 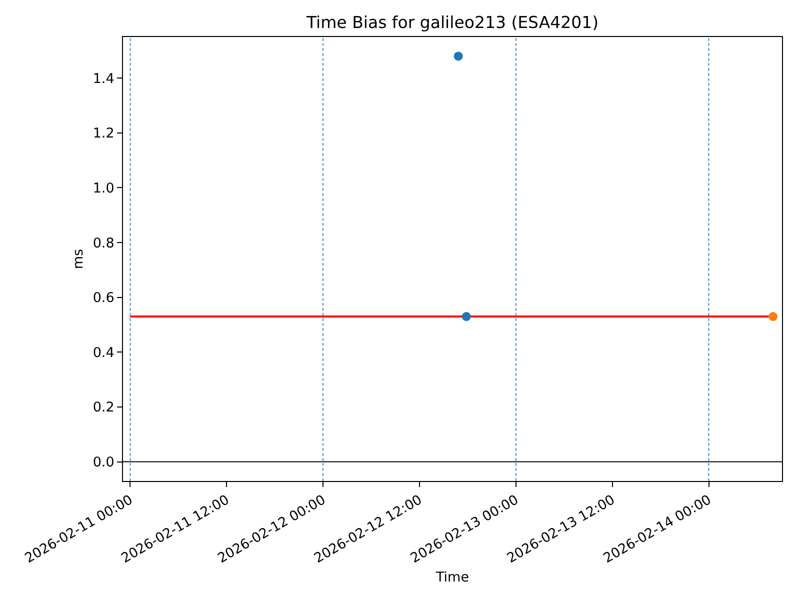 I want to click on y-axis-title: ms, so click(x=78, y=259).